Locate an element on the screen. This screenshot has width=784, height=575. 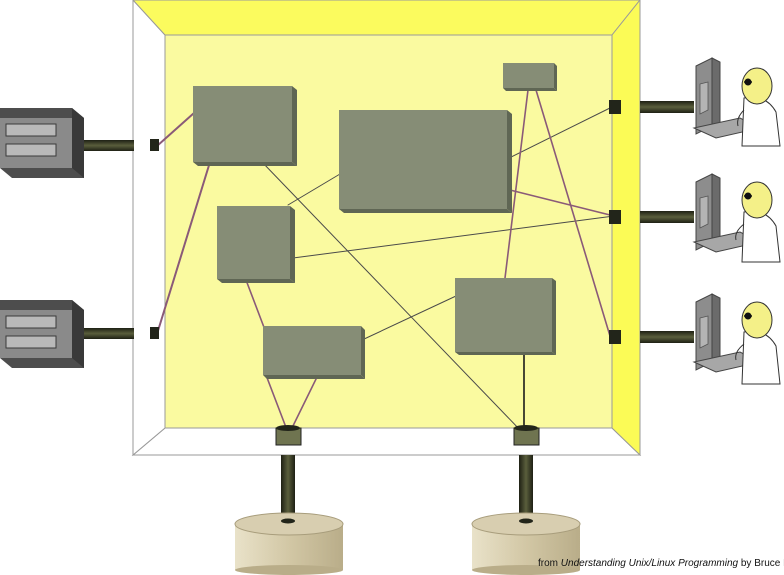
module-d is located at coordinates (314, 352).